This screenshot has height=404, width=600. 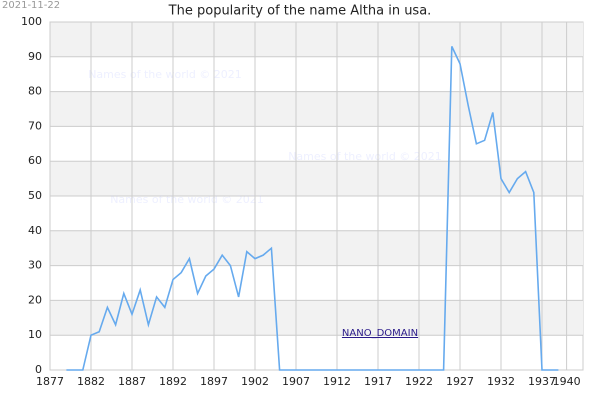 I want to click on chart-title: The popularity of the name Altha in usa., so click(x=300, y=11).